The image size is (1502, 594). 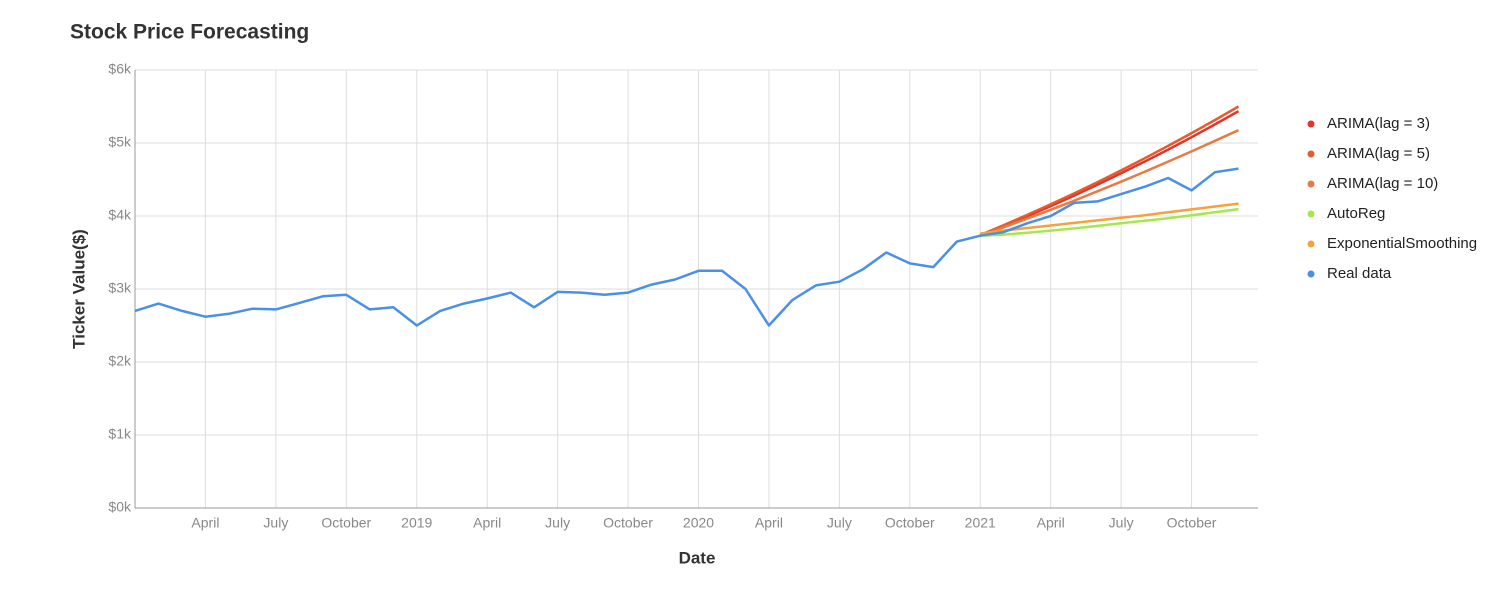 What do you see at coordinates (697, 557) in the screenshot?
I see `x-axis-title: Date` at bounding box center [697, 557].